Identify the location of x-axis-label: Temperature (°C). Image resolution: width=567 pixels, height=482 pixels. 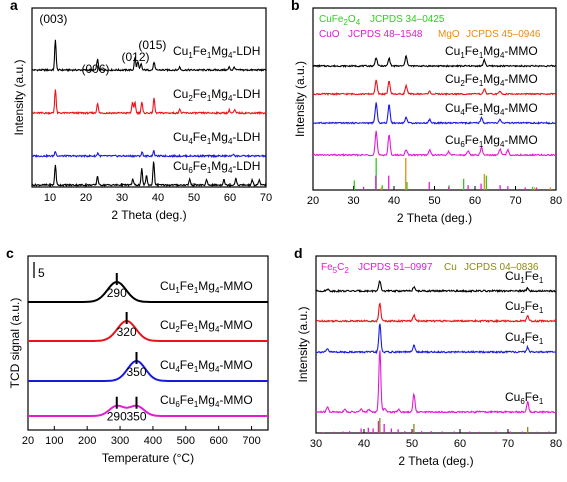
(148, 458).